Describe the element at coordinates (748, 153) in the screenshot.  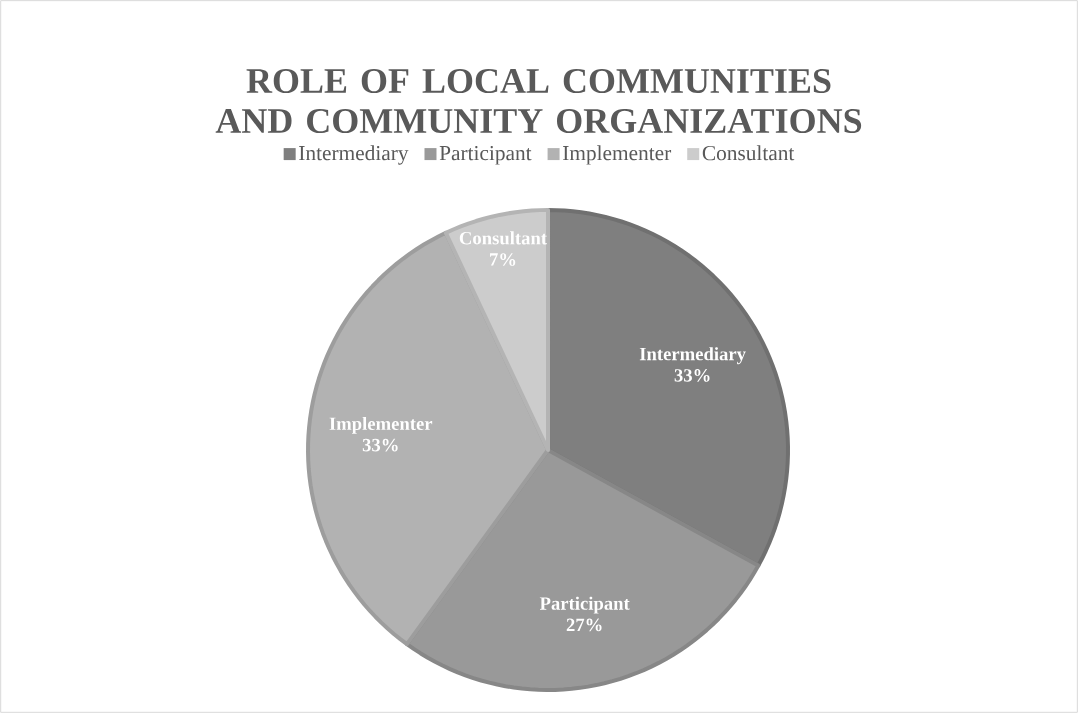
I see `legend-label: Consultant` at that location.